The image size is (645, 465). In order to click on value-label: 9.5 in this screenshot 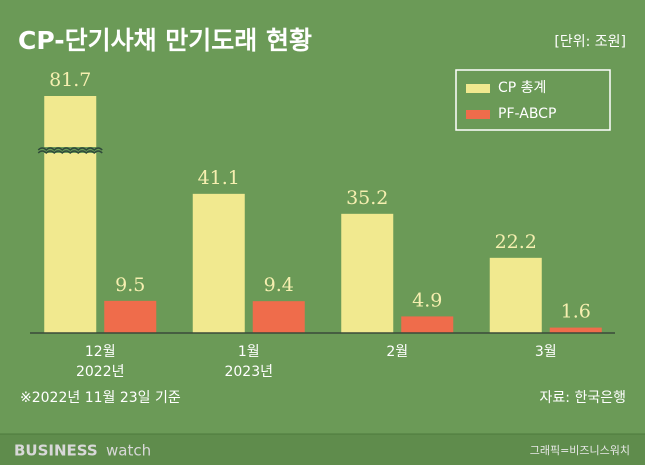, I will do `click(130, 285)`.